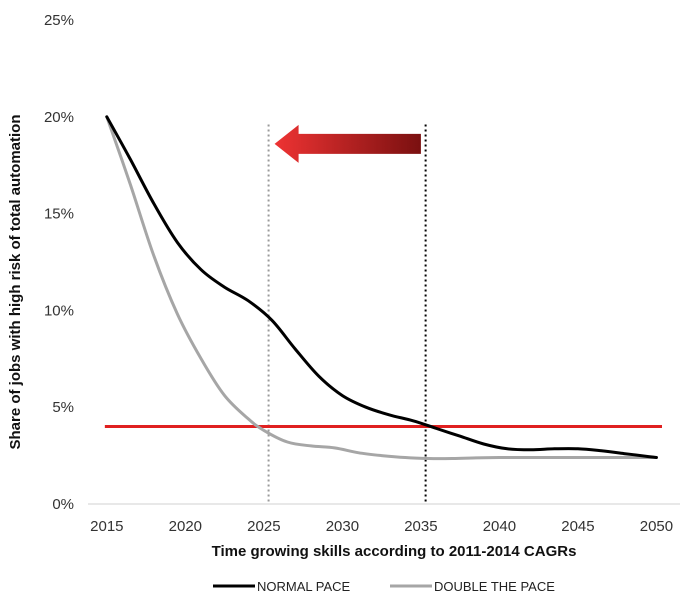 The height and width of the screenshot is (595, 686). I want to click on left-arrow-icon, so click(347, 143).